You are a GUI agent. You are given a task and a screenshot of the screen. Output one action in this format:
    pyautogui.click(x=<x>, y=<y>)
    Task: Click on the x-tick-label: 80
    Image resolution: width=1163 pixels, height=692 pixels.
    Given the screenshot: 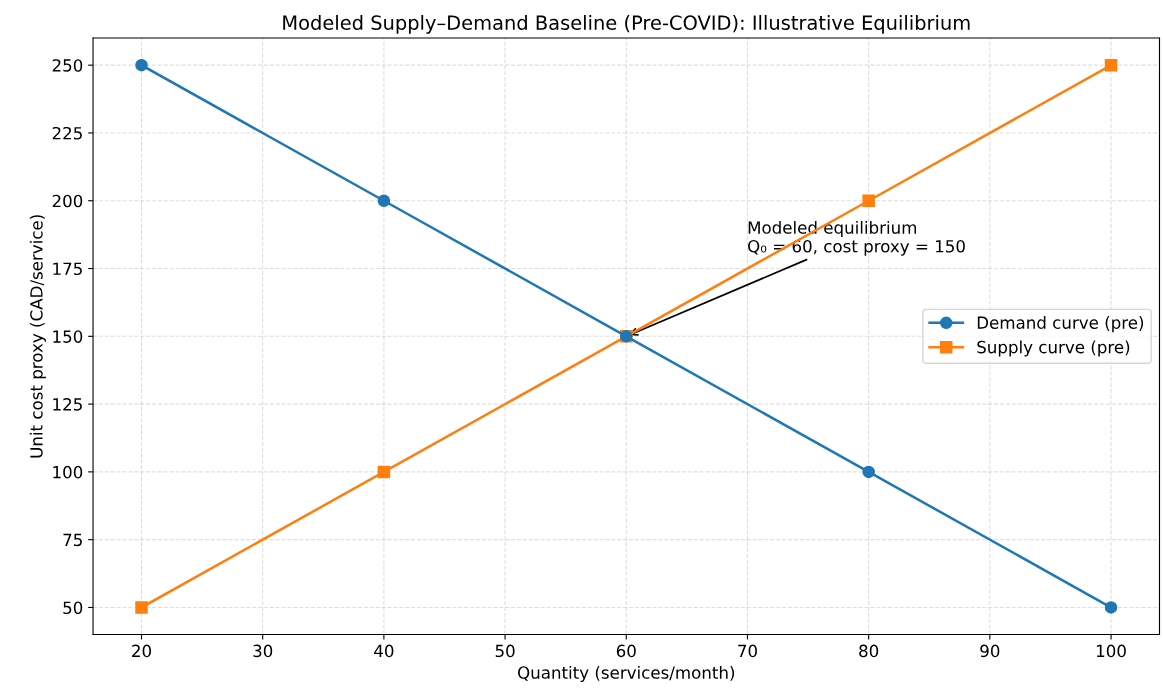 What is the action you would take?
    pyautogui.click(x=869, y=651)
    